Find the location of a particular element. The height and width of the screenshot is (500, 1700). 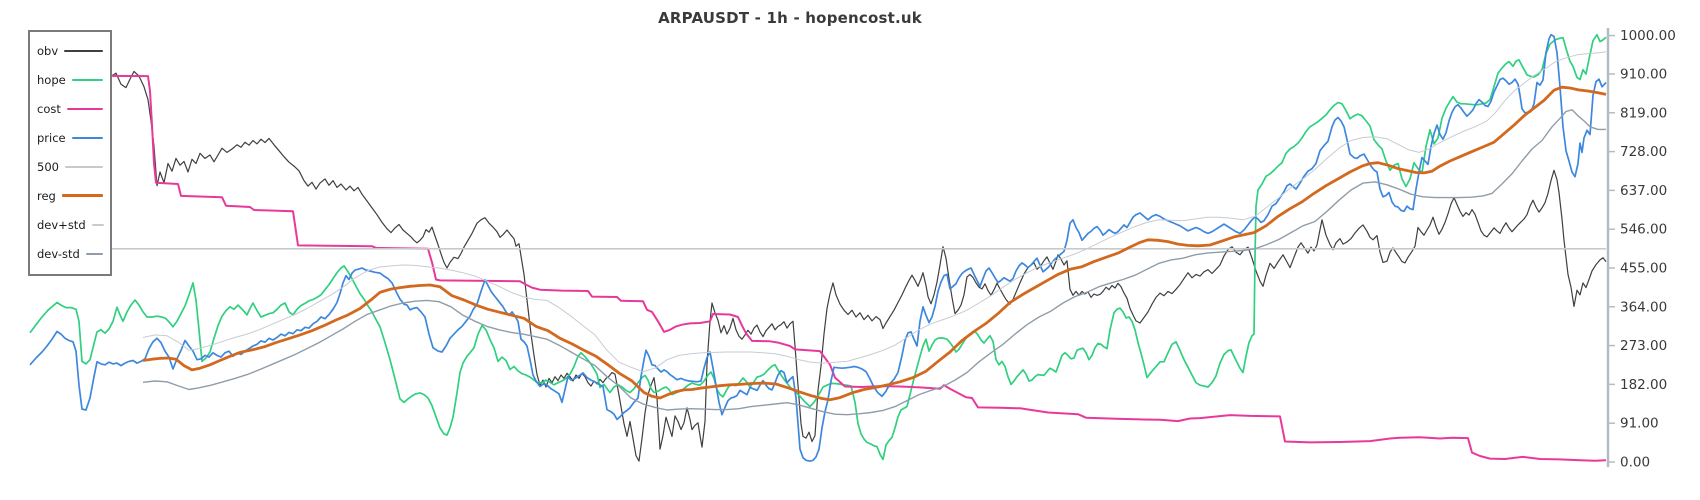

legend-item-dev-std: dev-std is located at coordinates (70, 253).